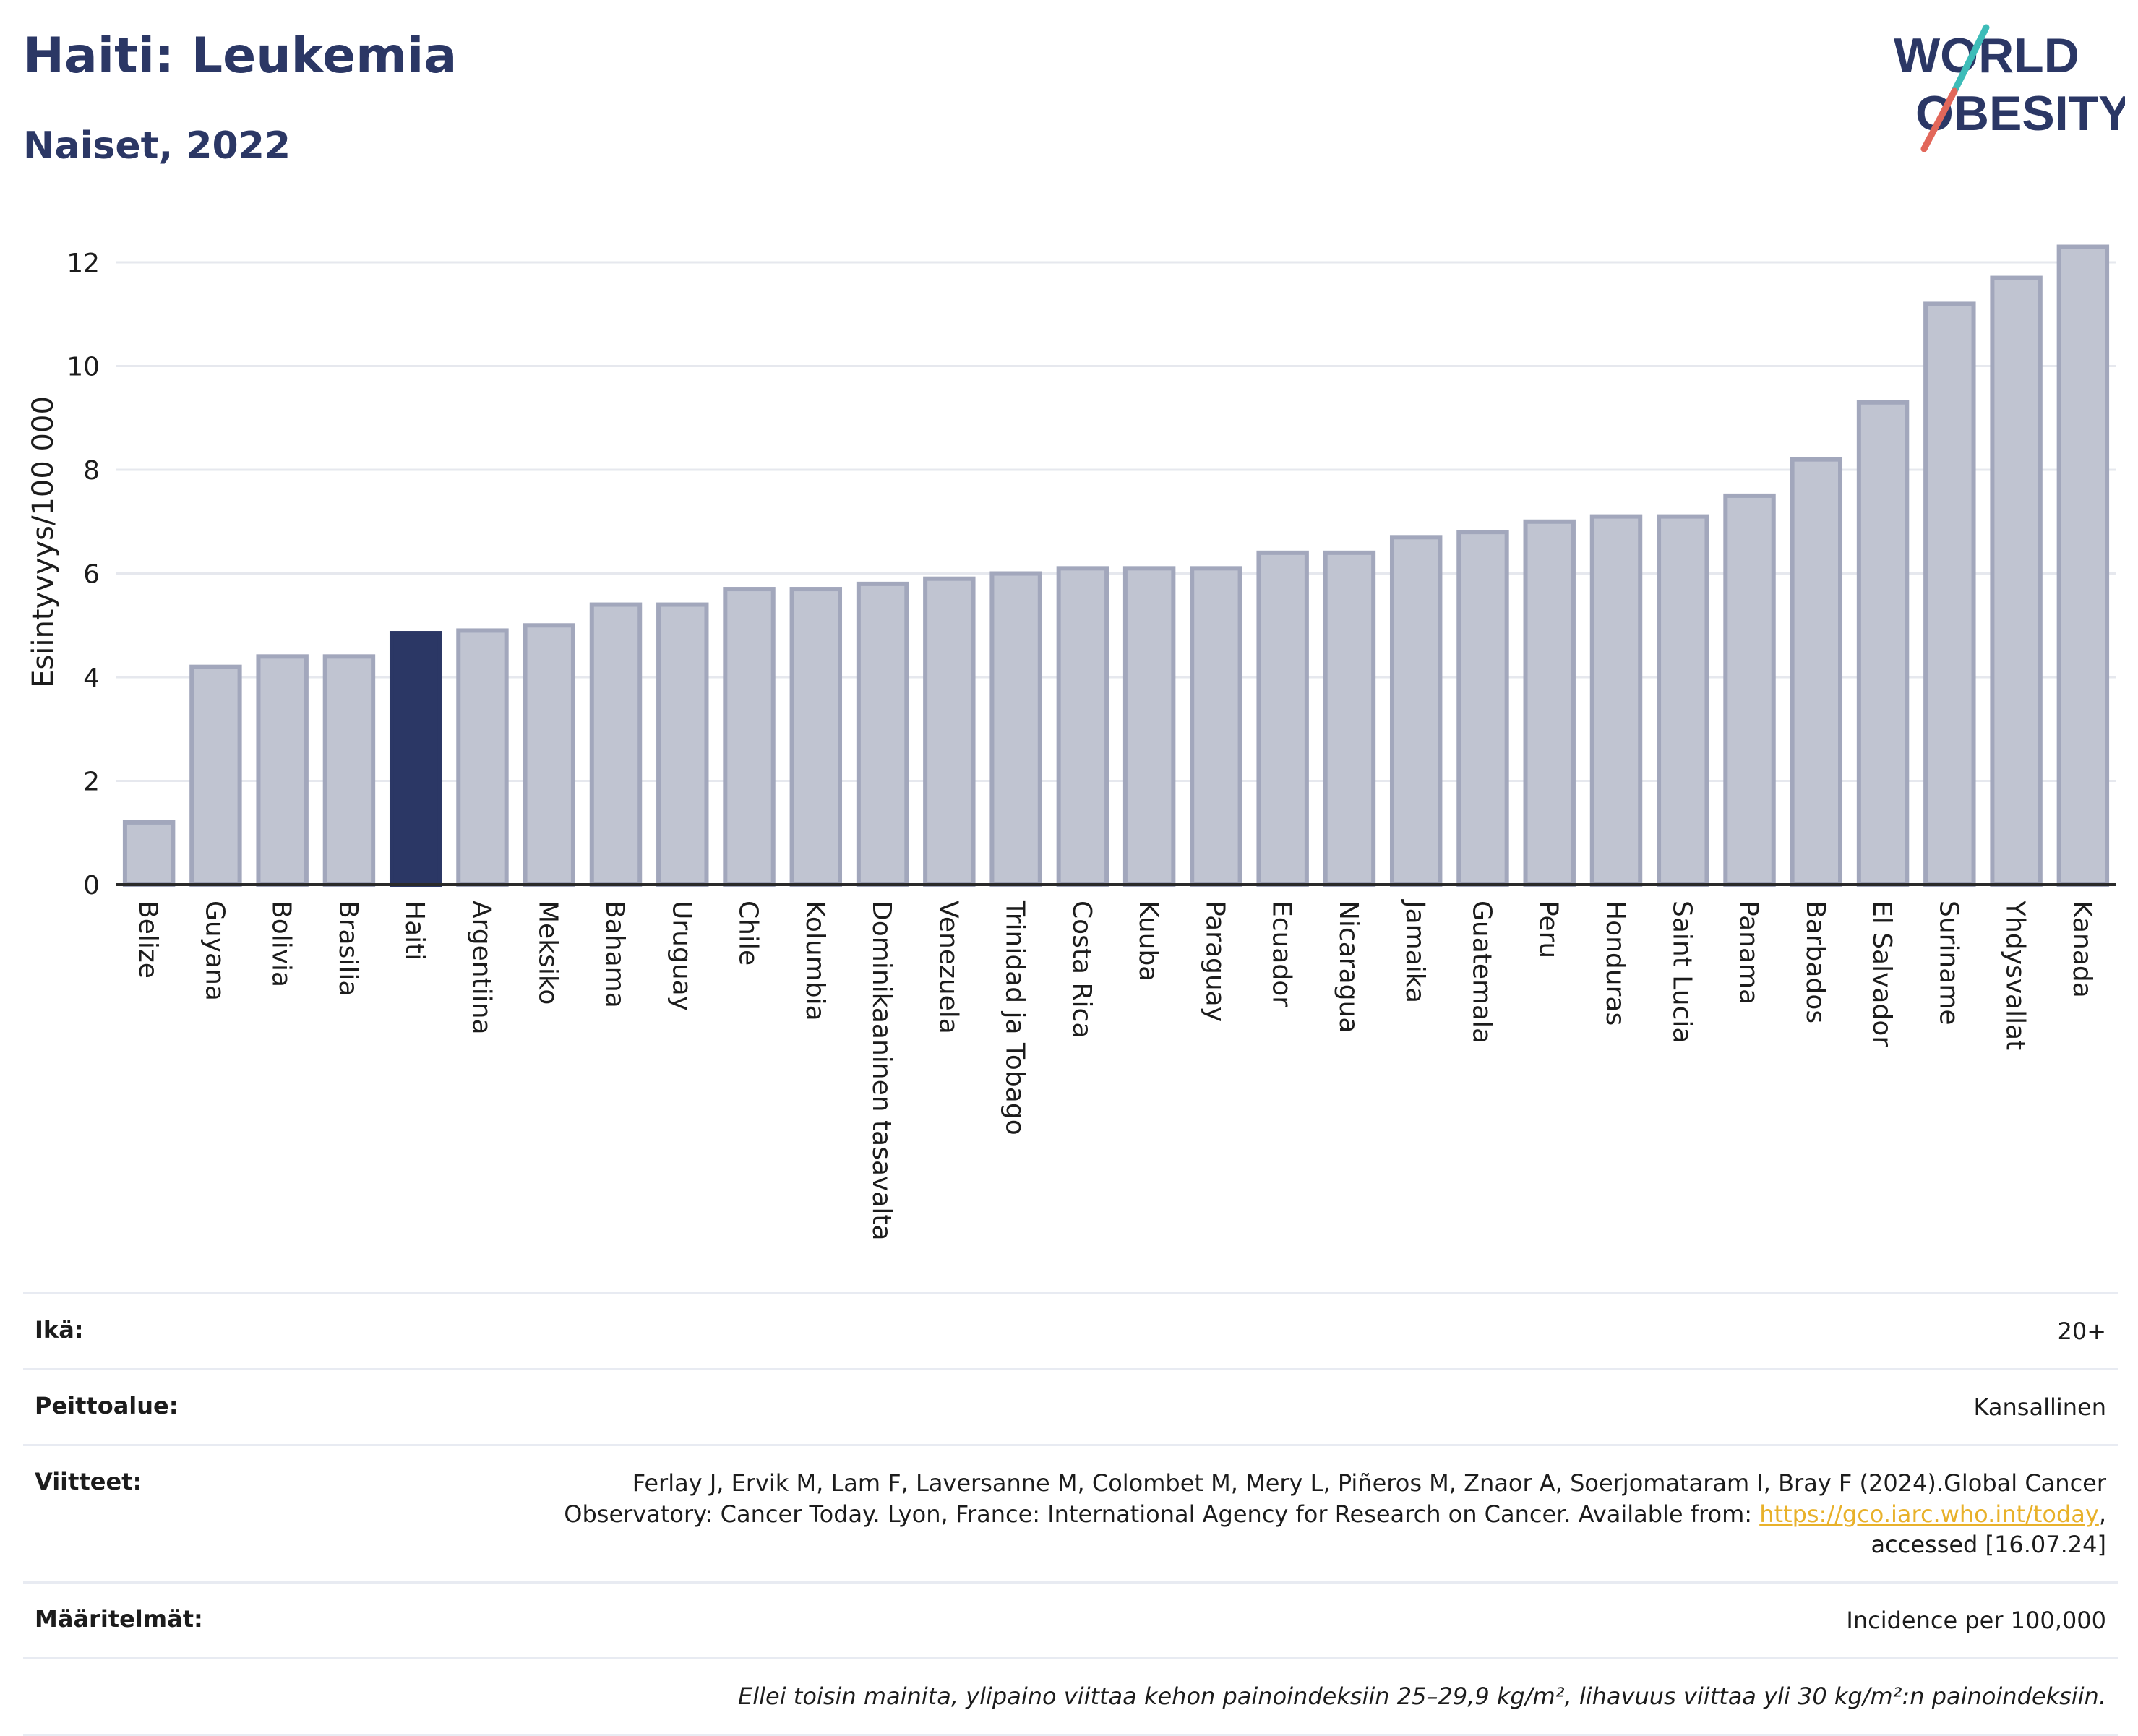 Image resolution: width=2138 pixels, height=1736 pixels. What do you see at coordinates (1882, 974) in the screenshot?
I see `x-tick-label: El Salvador` at bounding box center [1882, 974].